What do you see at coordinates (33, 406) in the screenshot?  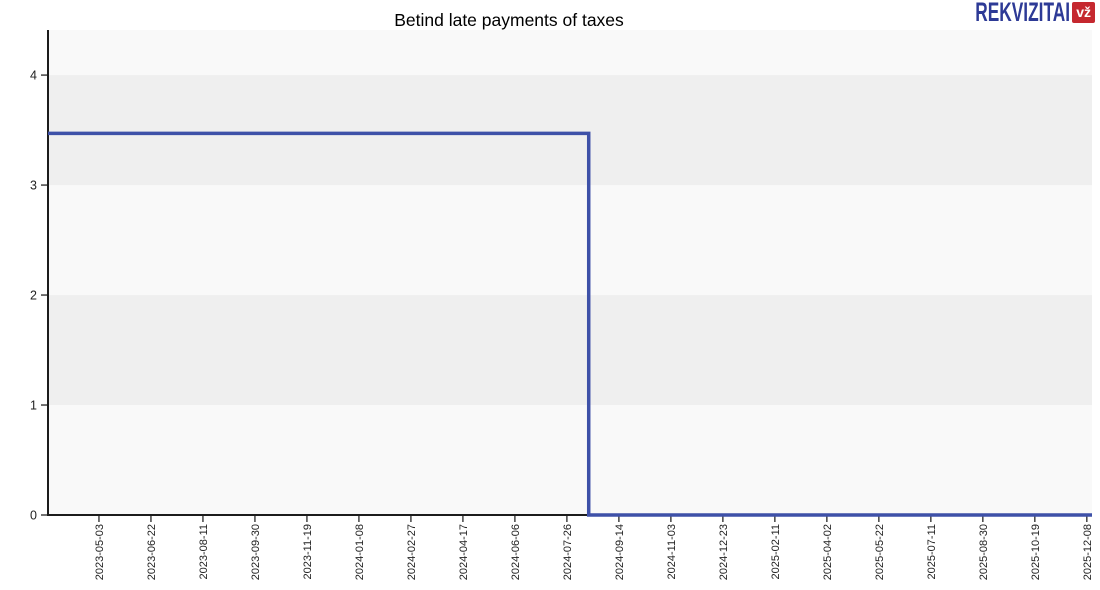 I see `y-tick-label: 1` at bounding box center [33, 406].